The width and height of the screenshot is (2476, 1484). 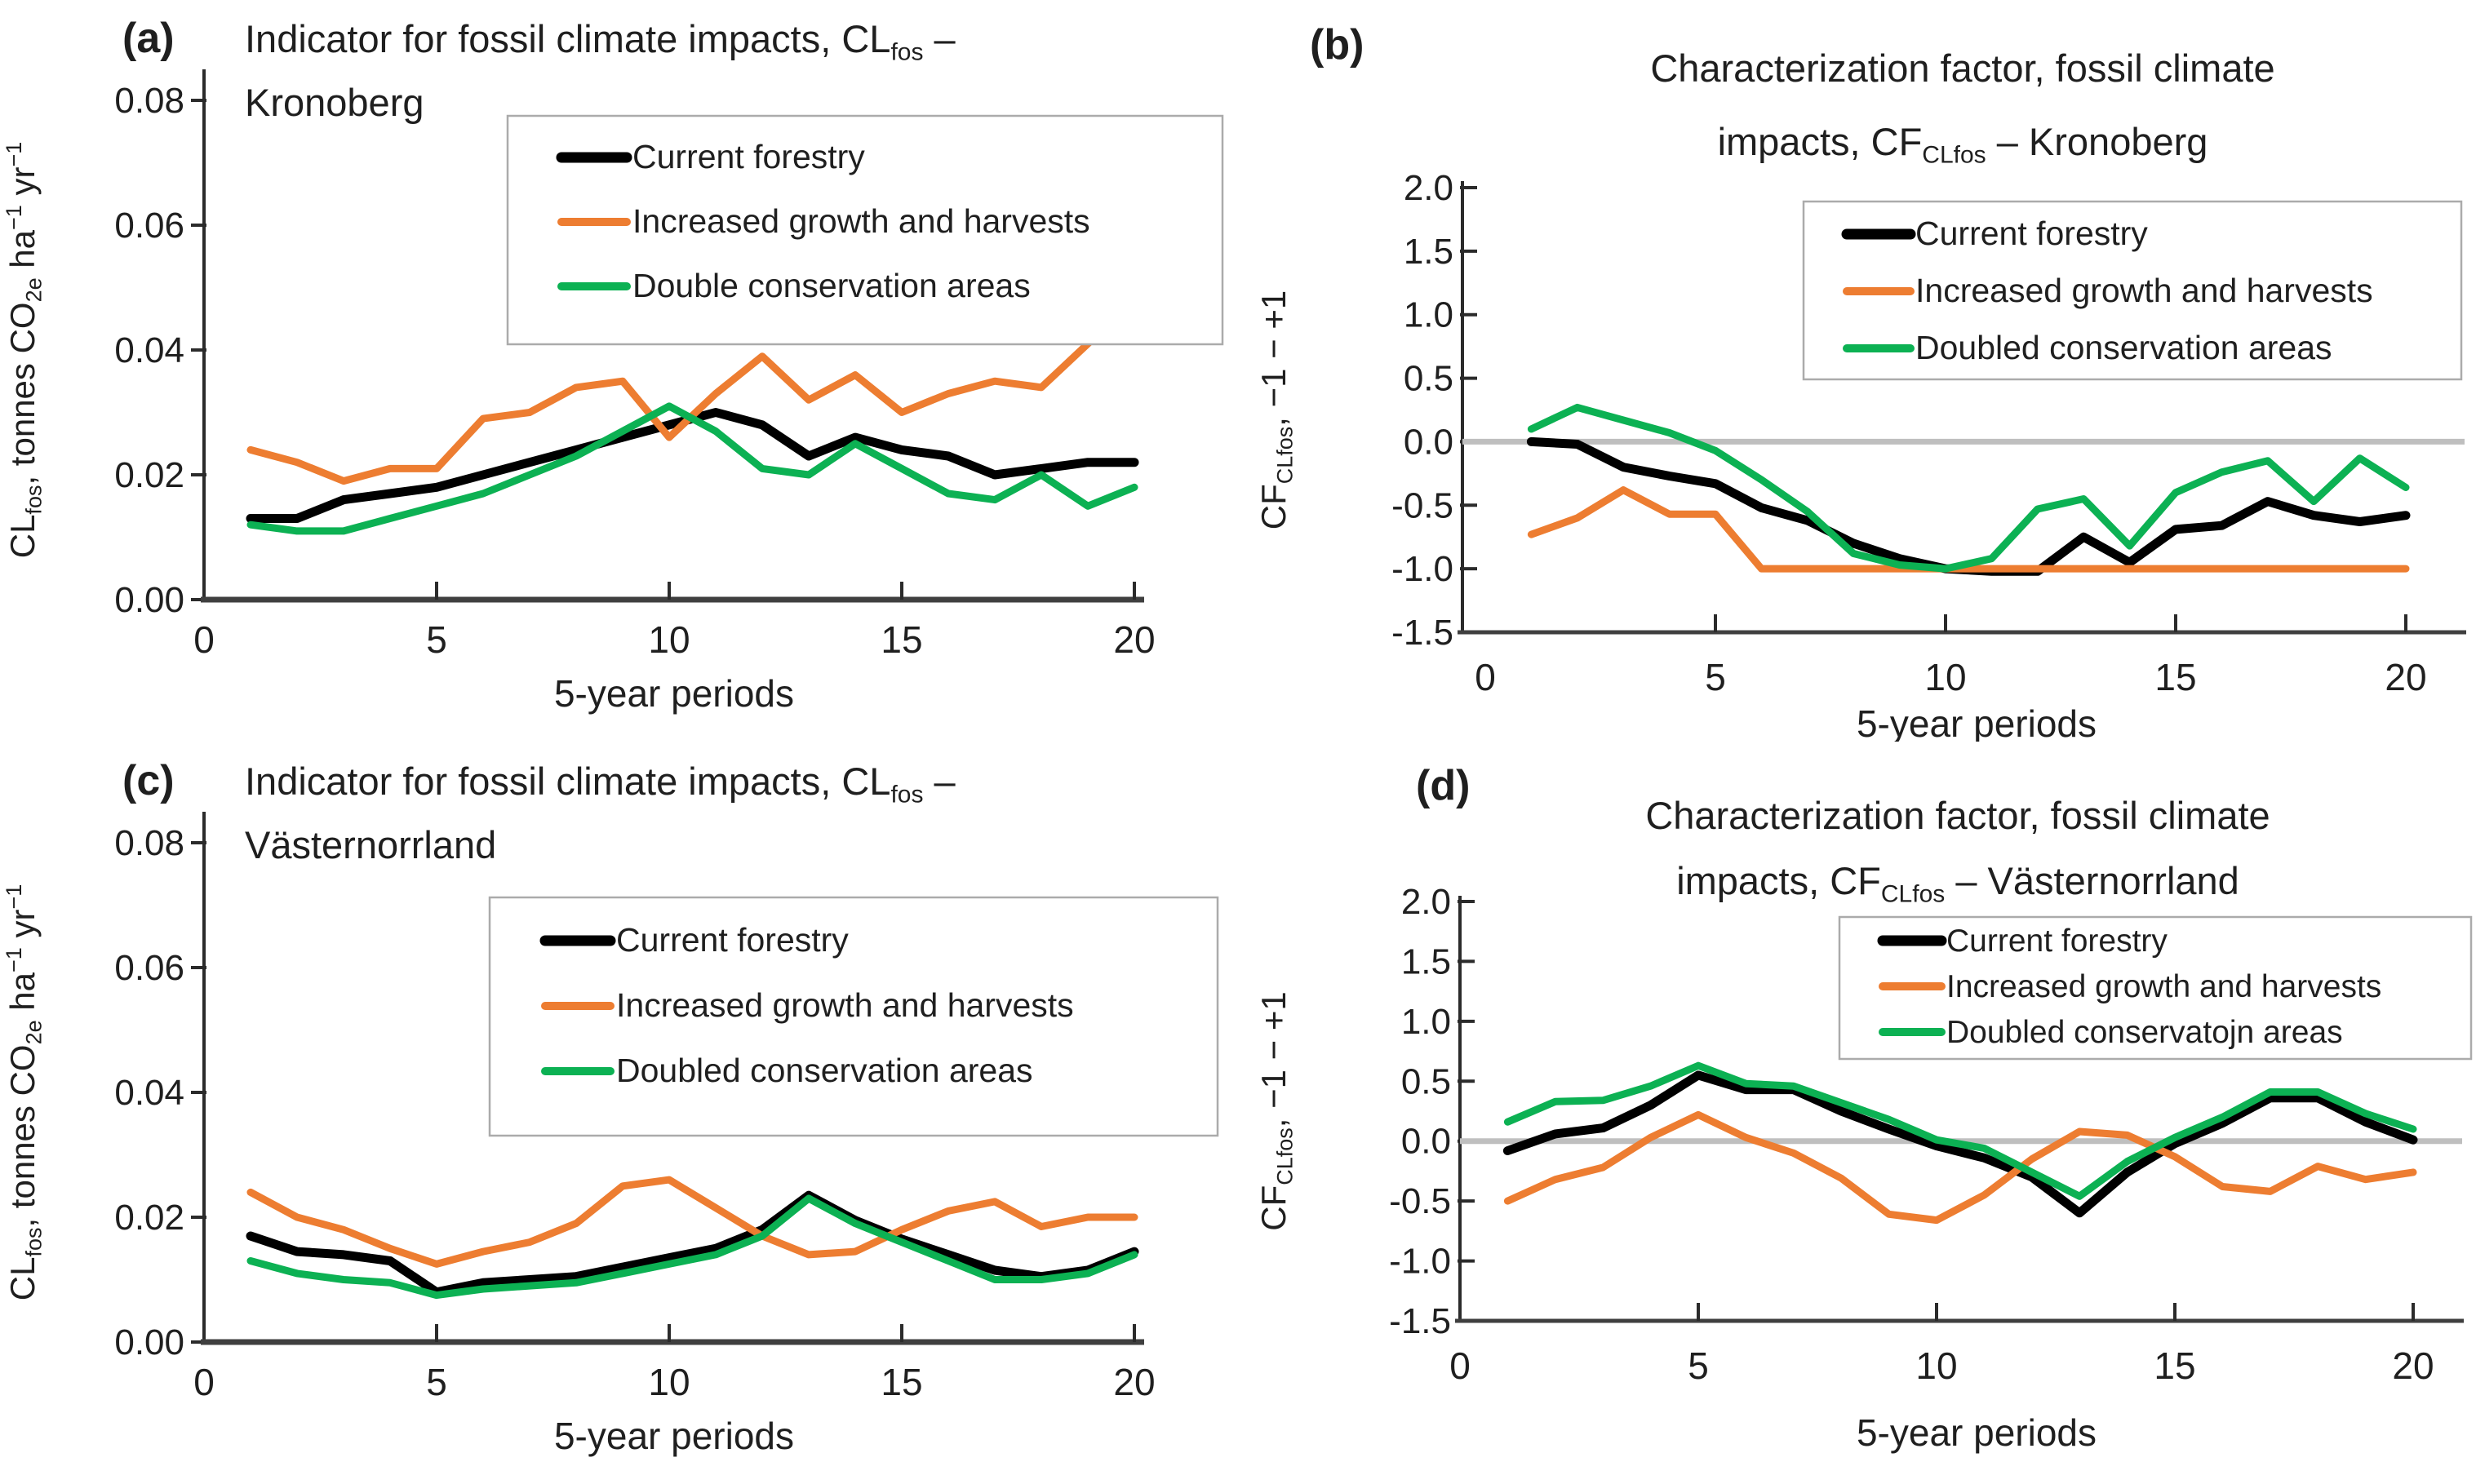 What do you see at coordinates (370, 844) in the screenshot?
I see `chart-title-line2: Västernorrland` at bounding box center [370, 844].